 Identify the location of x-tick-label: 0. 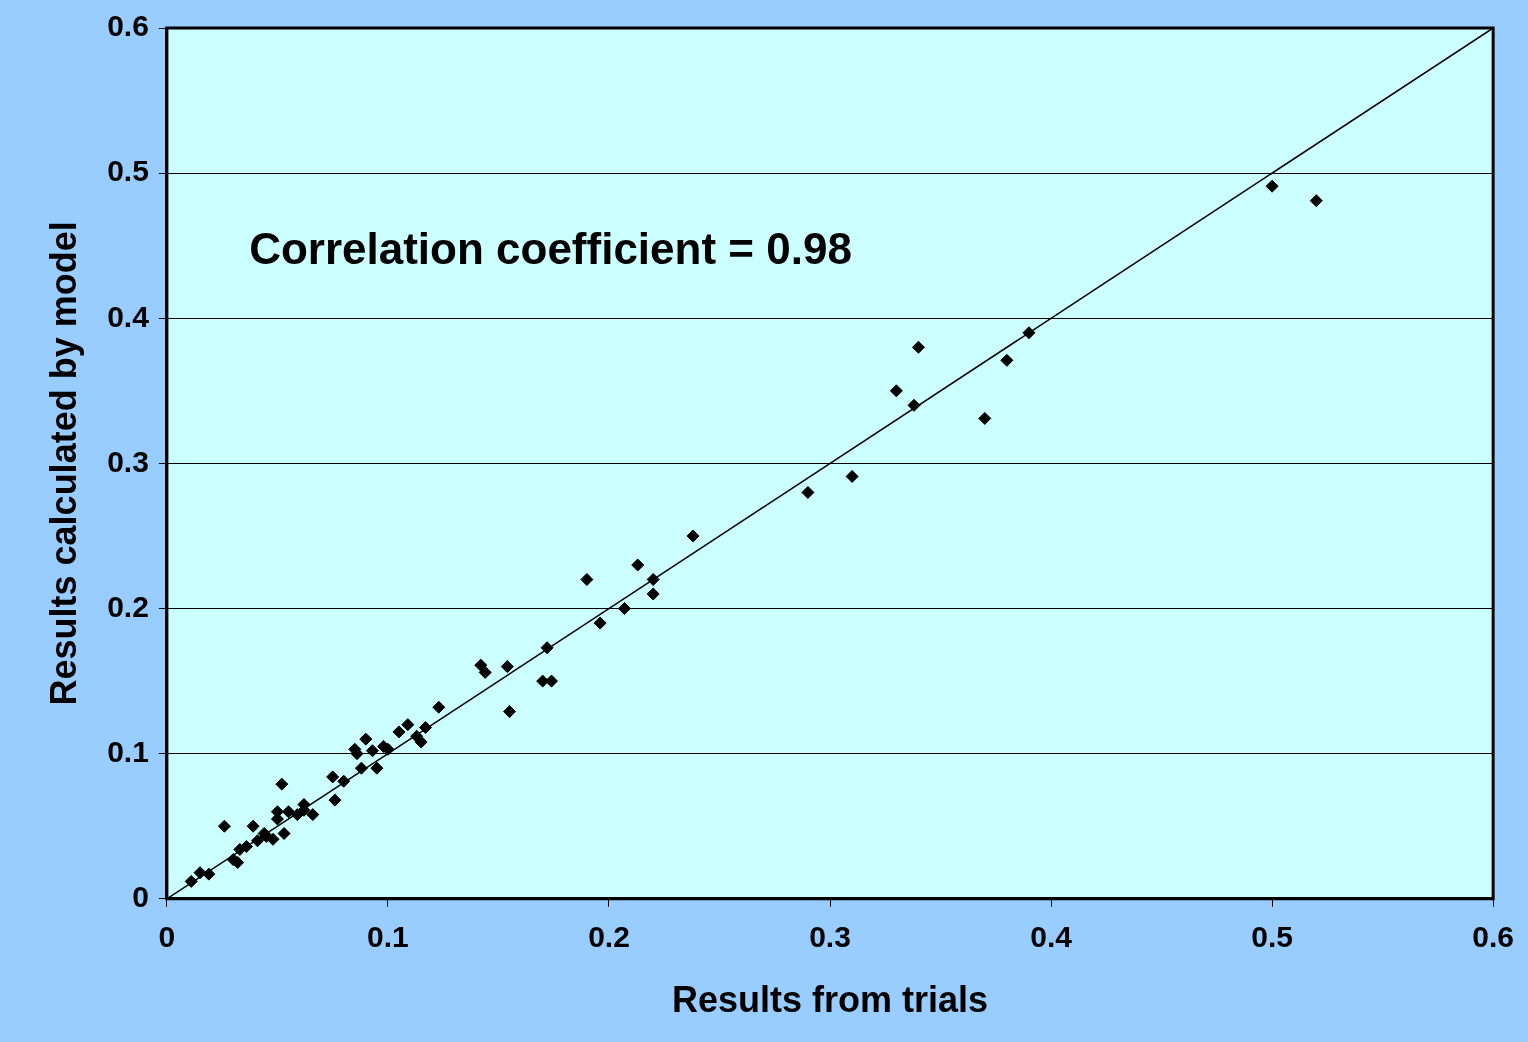
(167, 937).